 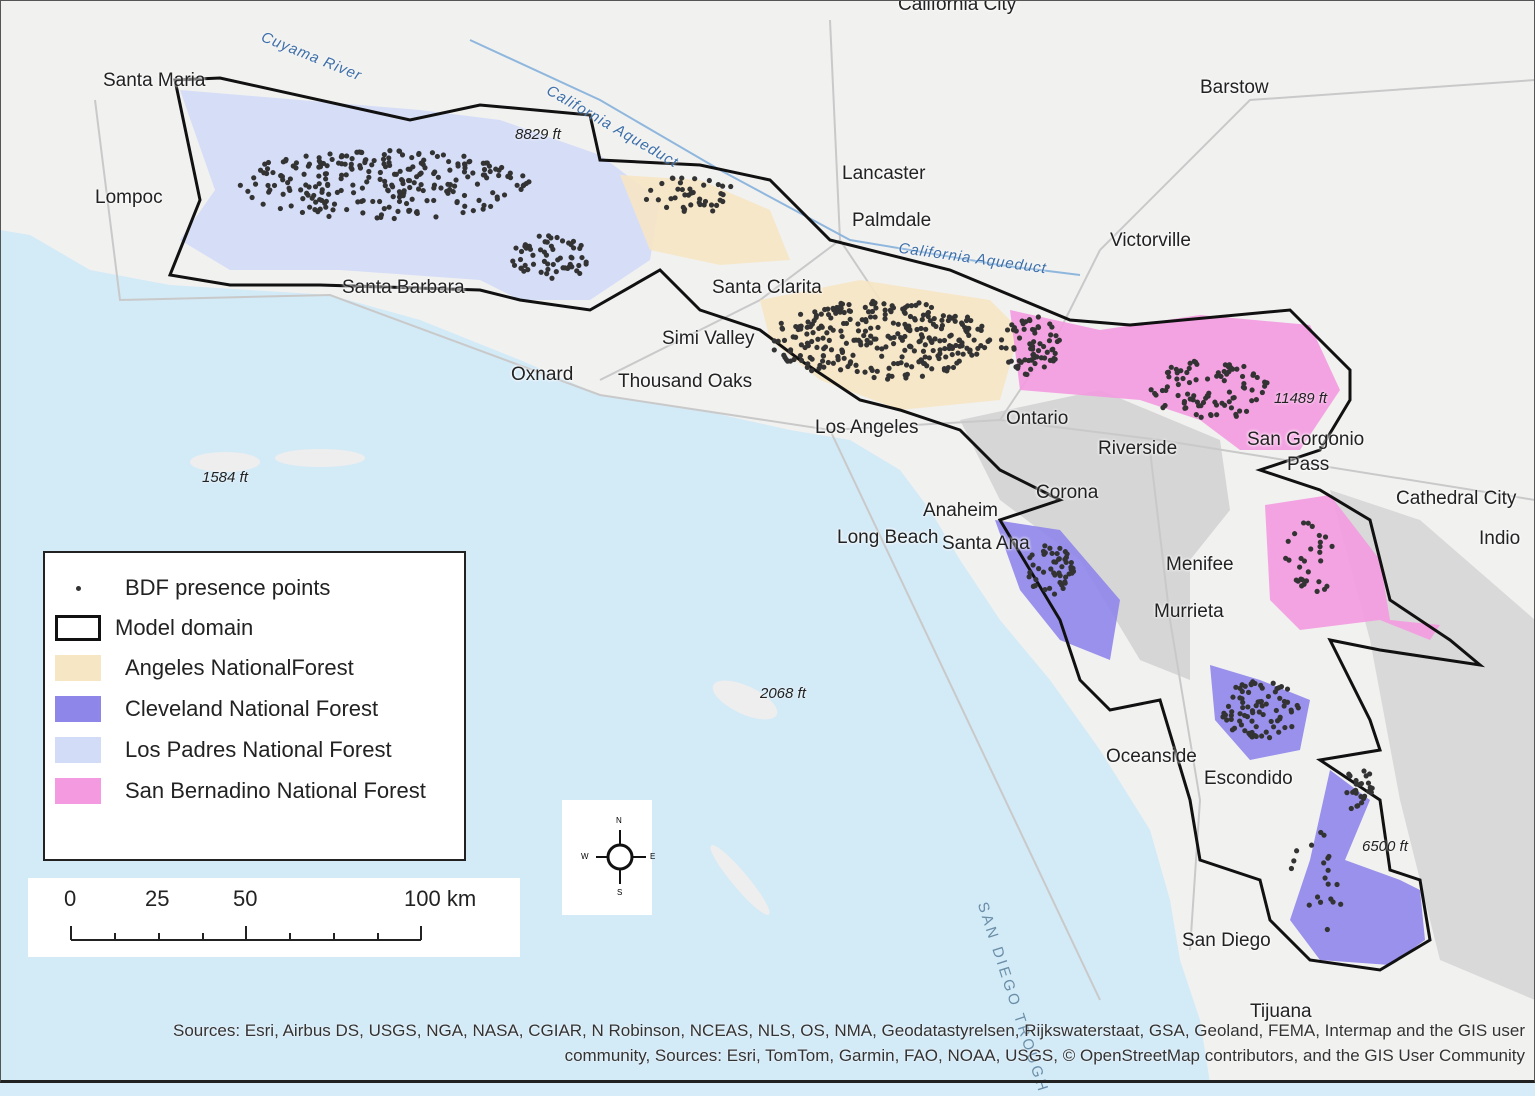 I want to click on compass-n: N, so click(x=619, y=820).